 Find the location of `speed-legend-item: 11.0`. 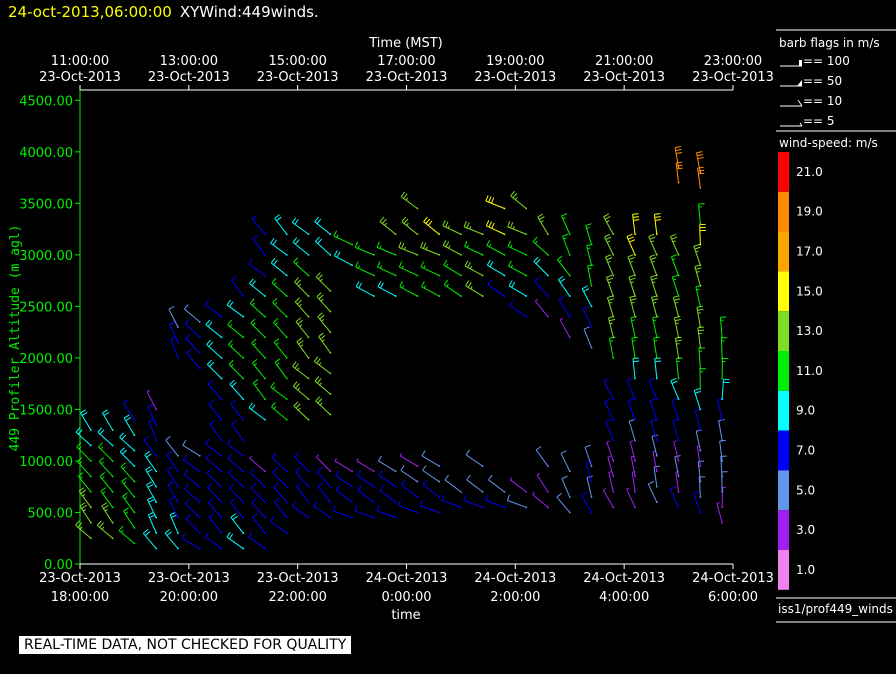

speed-legend-item: 11.0 is located at coordinates (800, 371).